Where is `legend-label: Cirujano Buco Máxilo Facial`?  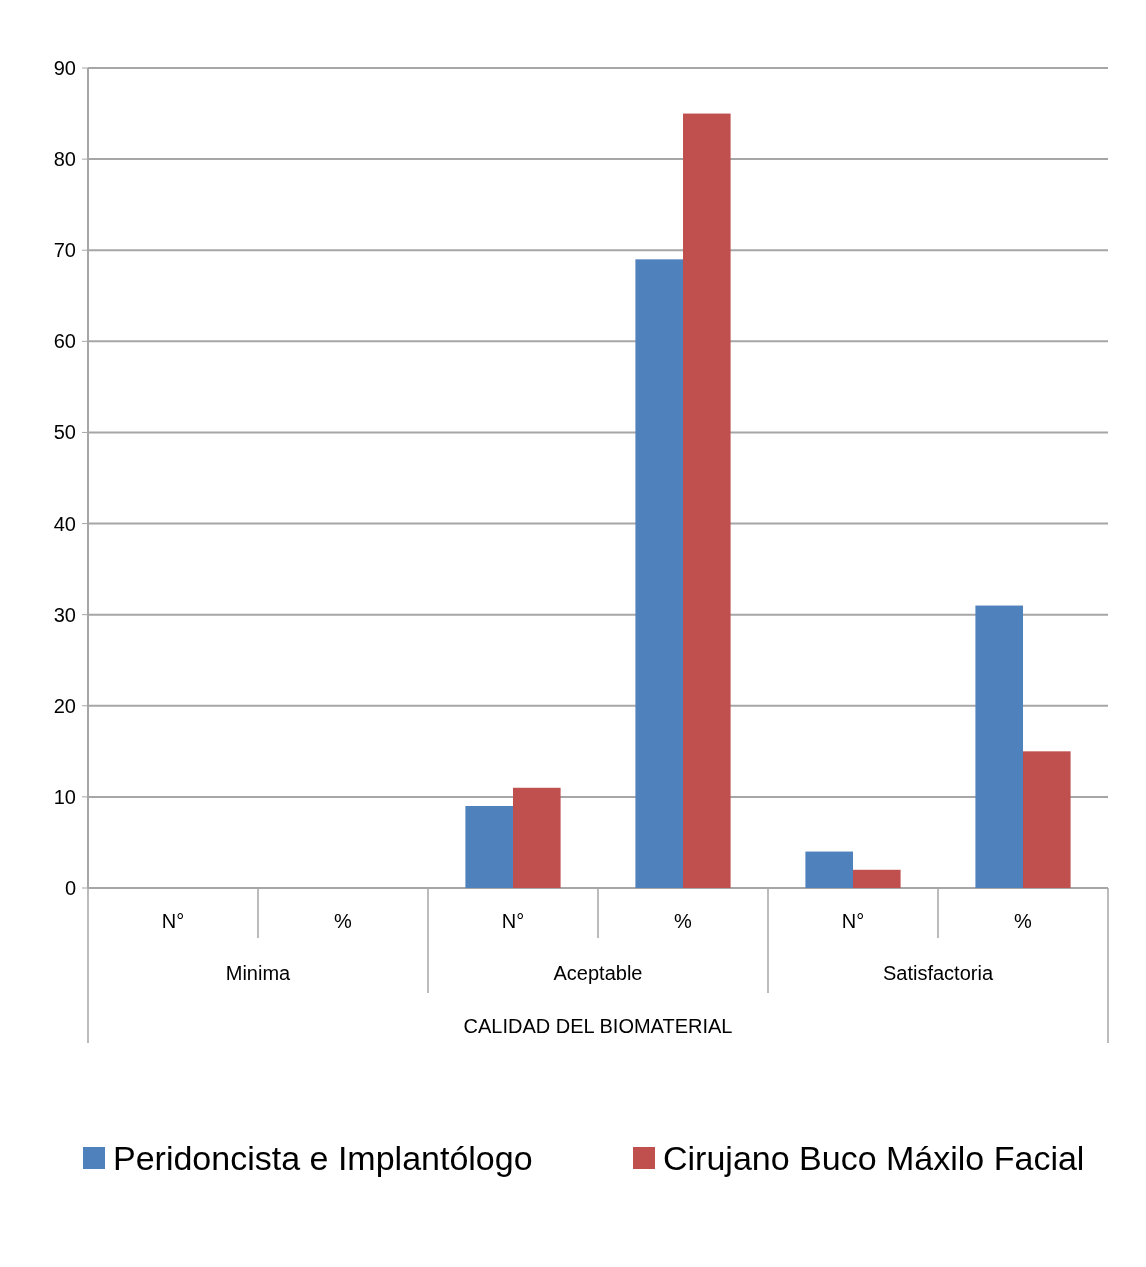
legend-label: Cirujano Buco Máxilo Facial is located at coordinates (874, 1157).